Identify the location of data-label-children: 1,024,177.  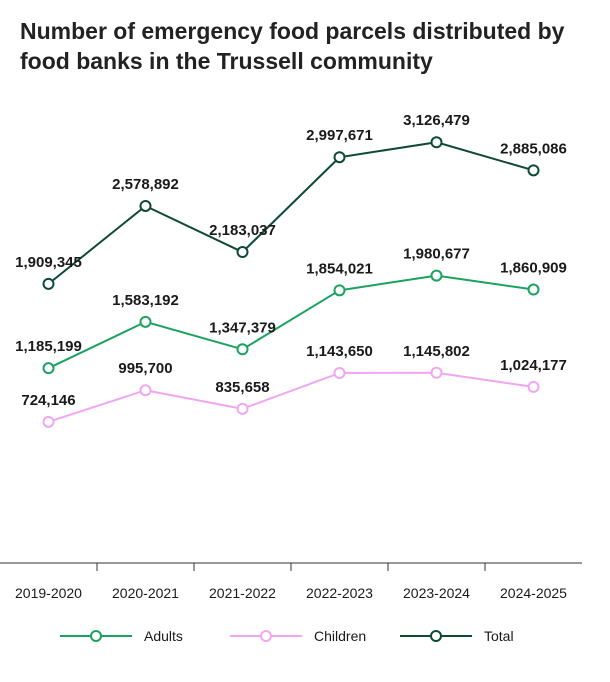
(533, 365).